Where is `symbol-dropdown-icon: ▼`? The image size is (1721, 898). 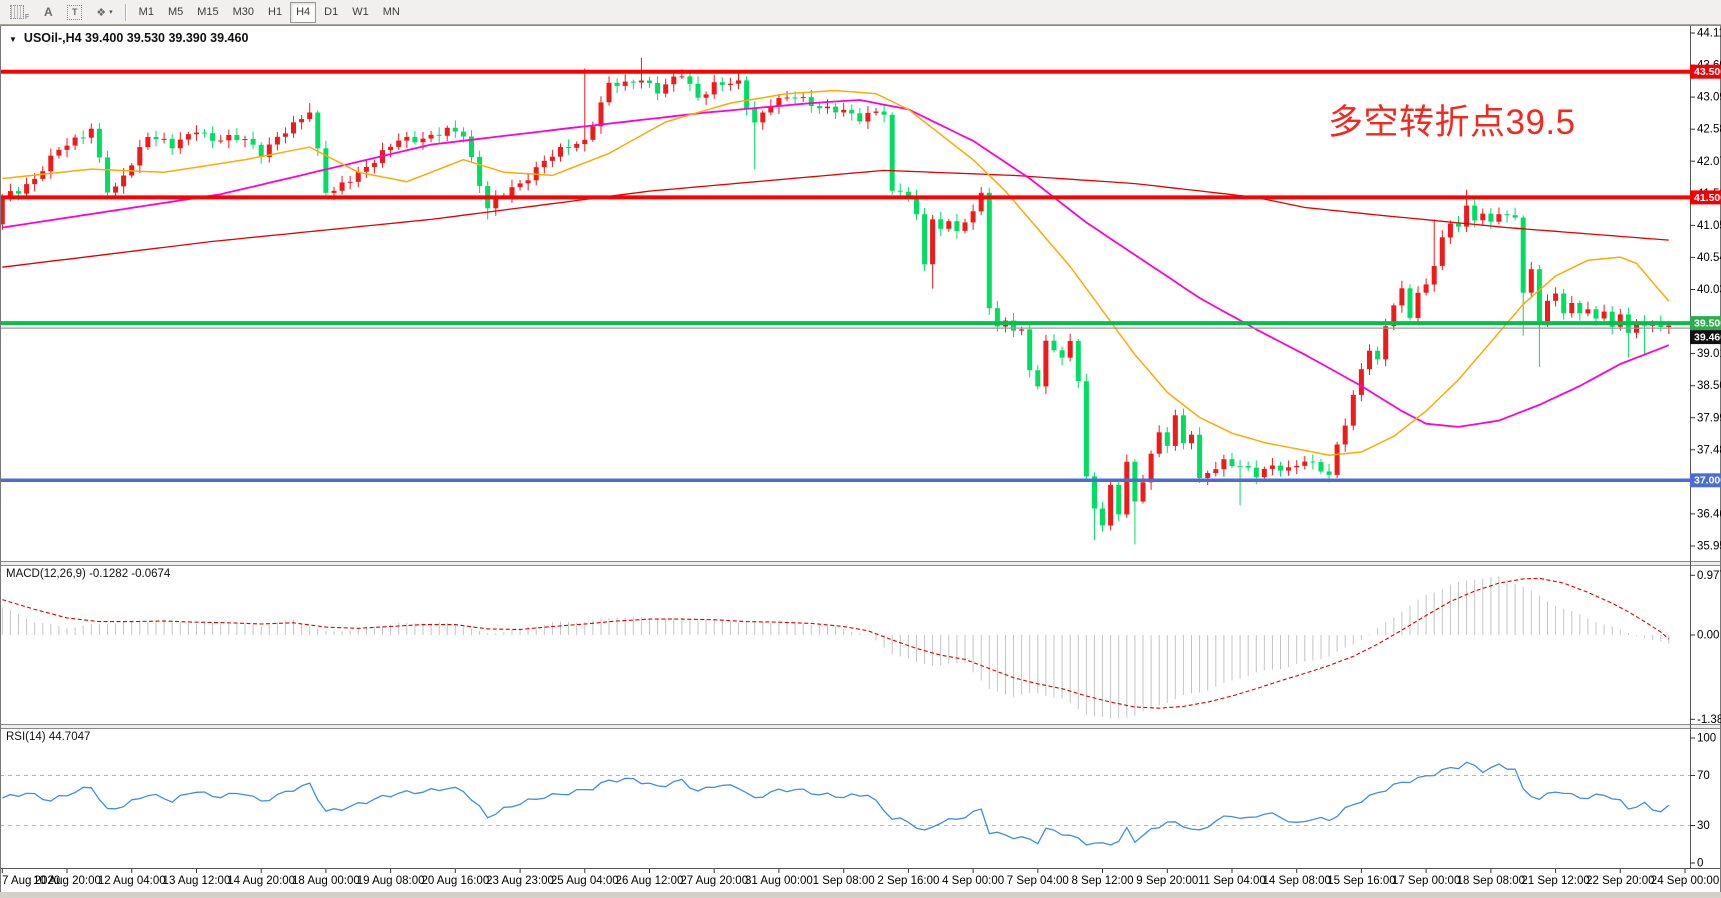 symbol-dropdown-icon: ▼ is located at coordinates (13, 39).